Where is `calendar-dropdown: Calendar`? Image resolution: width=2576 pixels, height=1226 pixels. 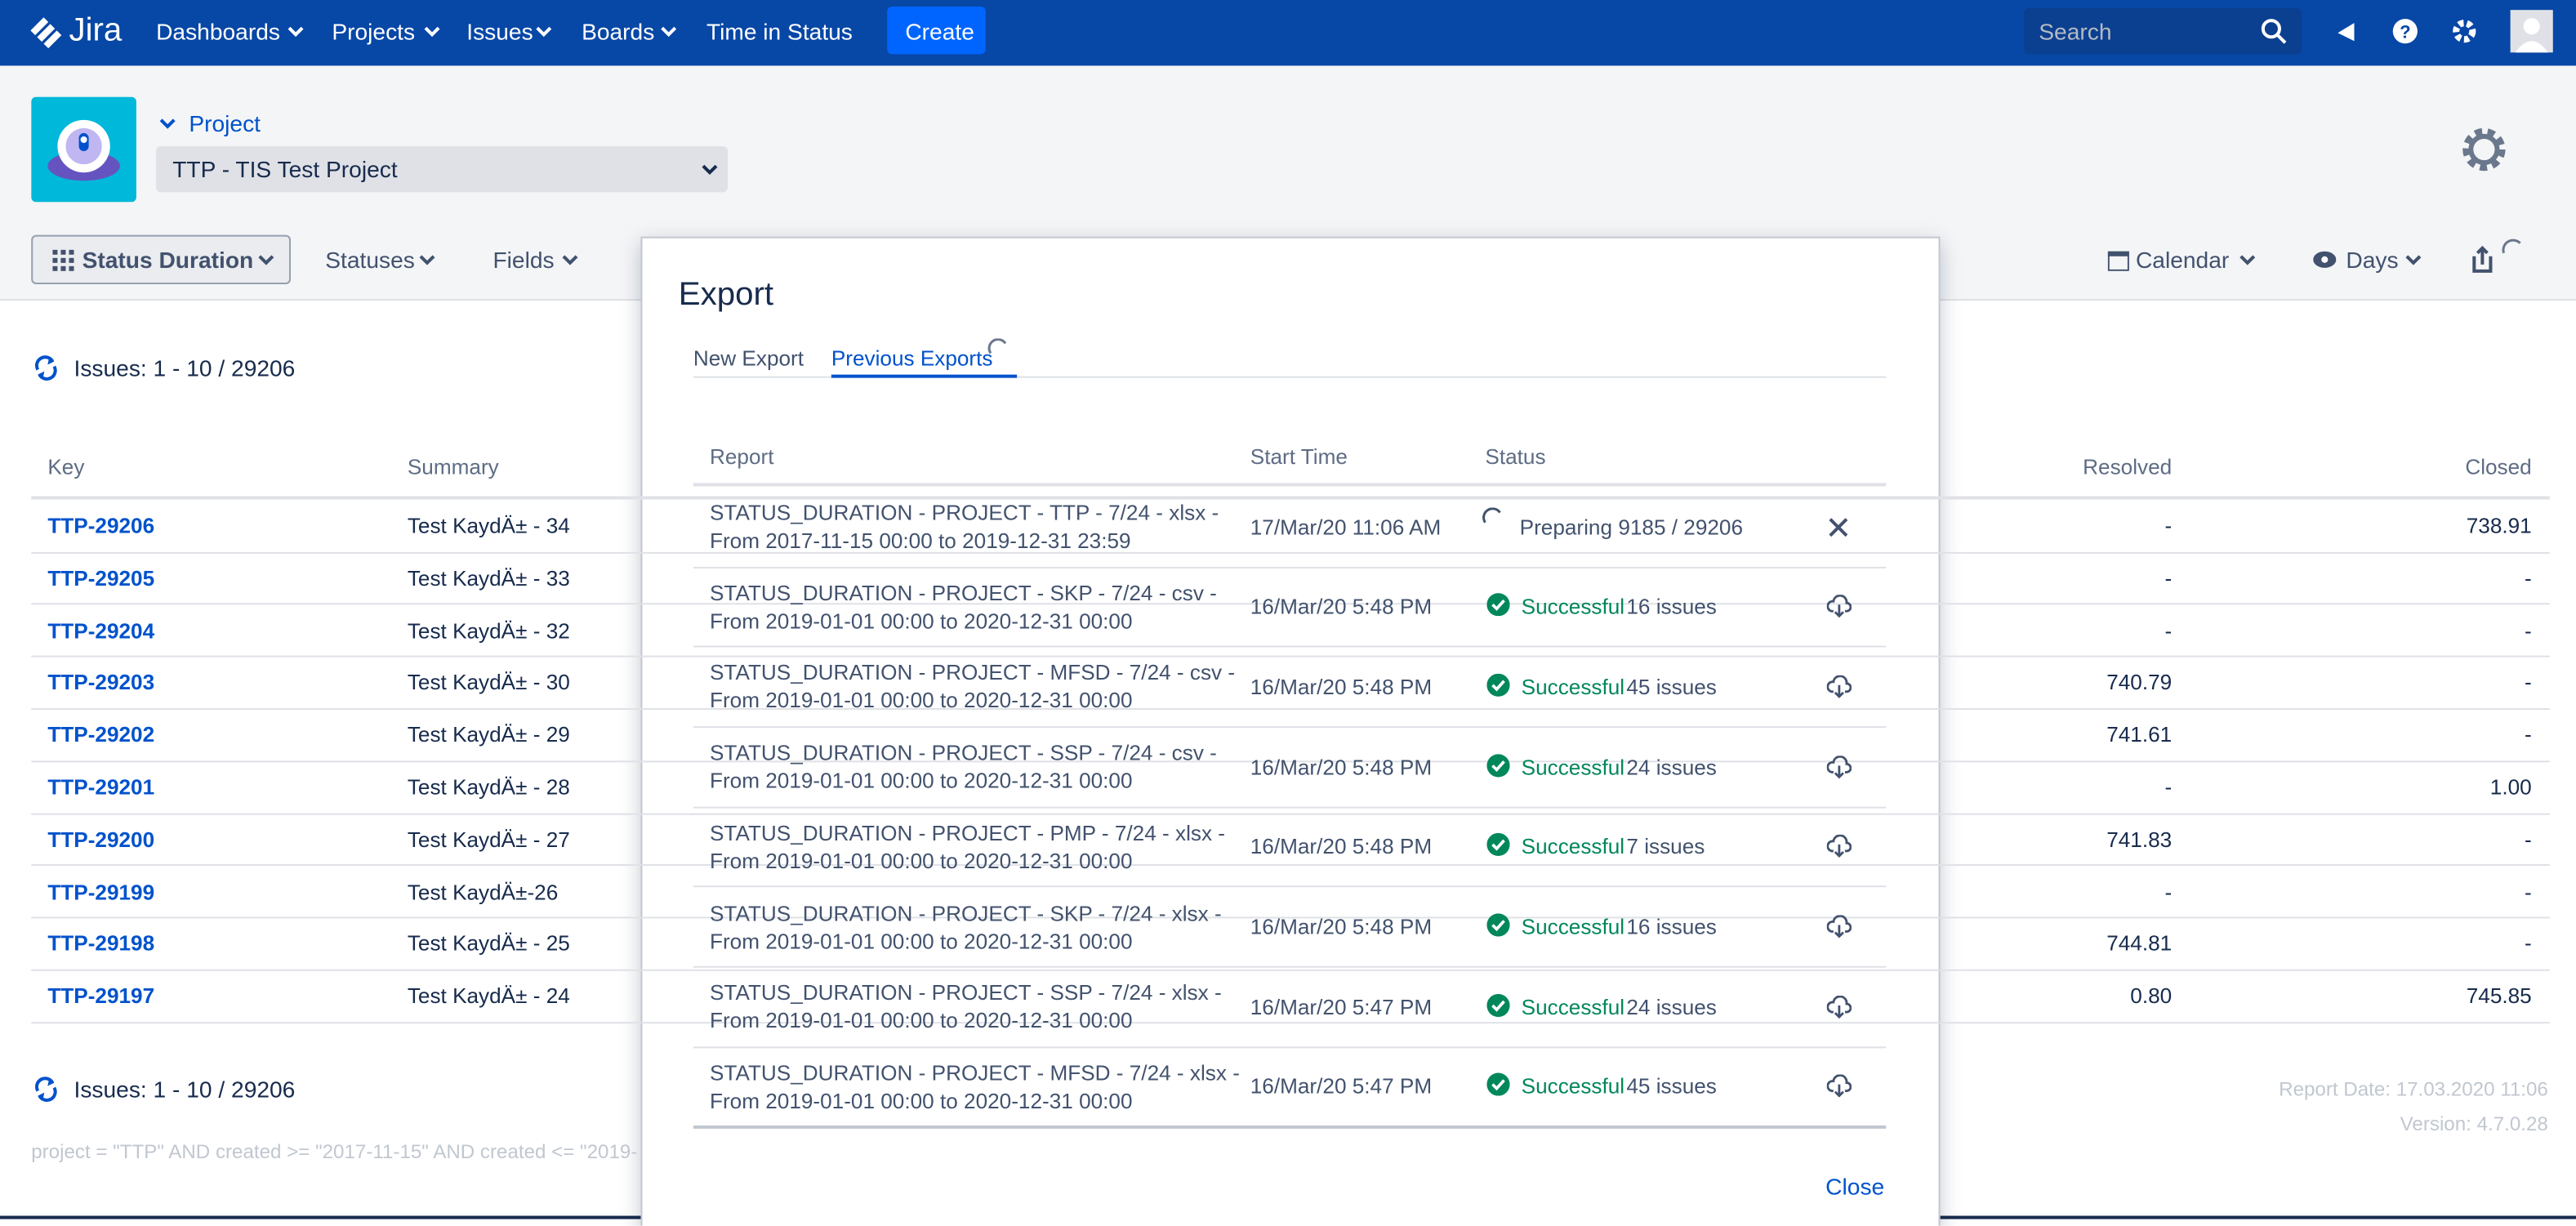 calendar-dropdown: Calendar is located at coordinates (2182, 260).